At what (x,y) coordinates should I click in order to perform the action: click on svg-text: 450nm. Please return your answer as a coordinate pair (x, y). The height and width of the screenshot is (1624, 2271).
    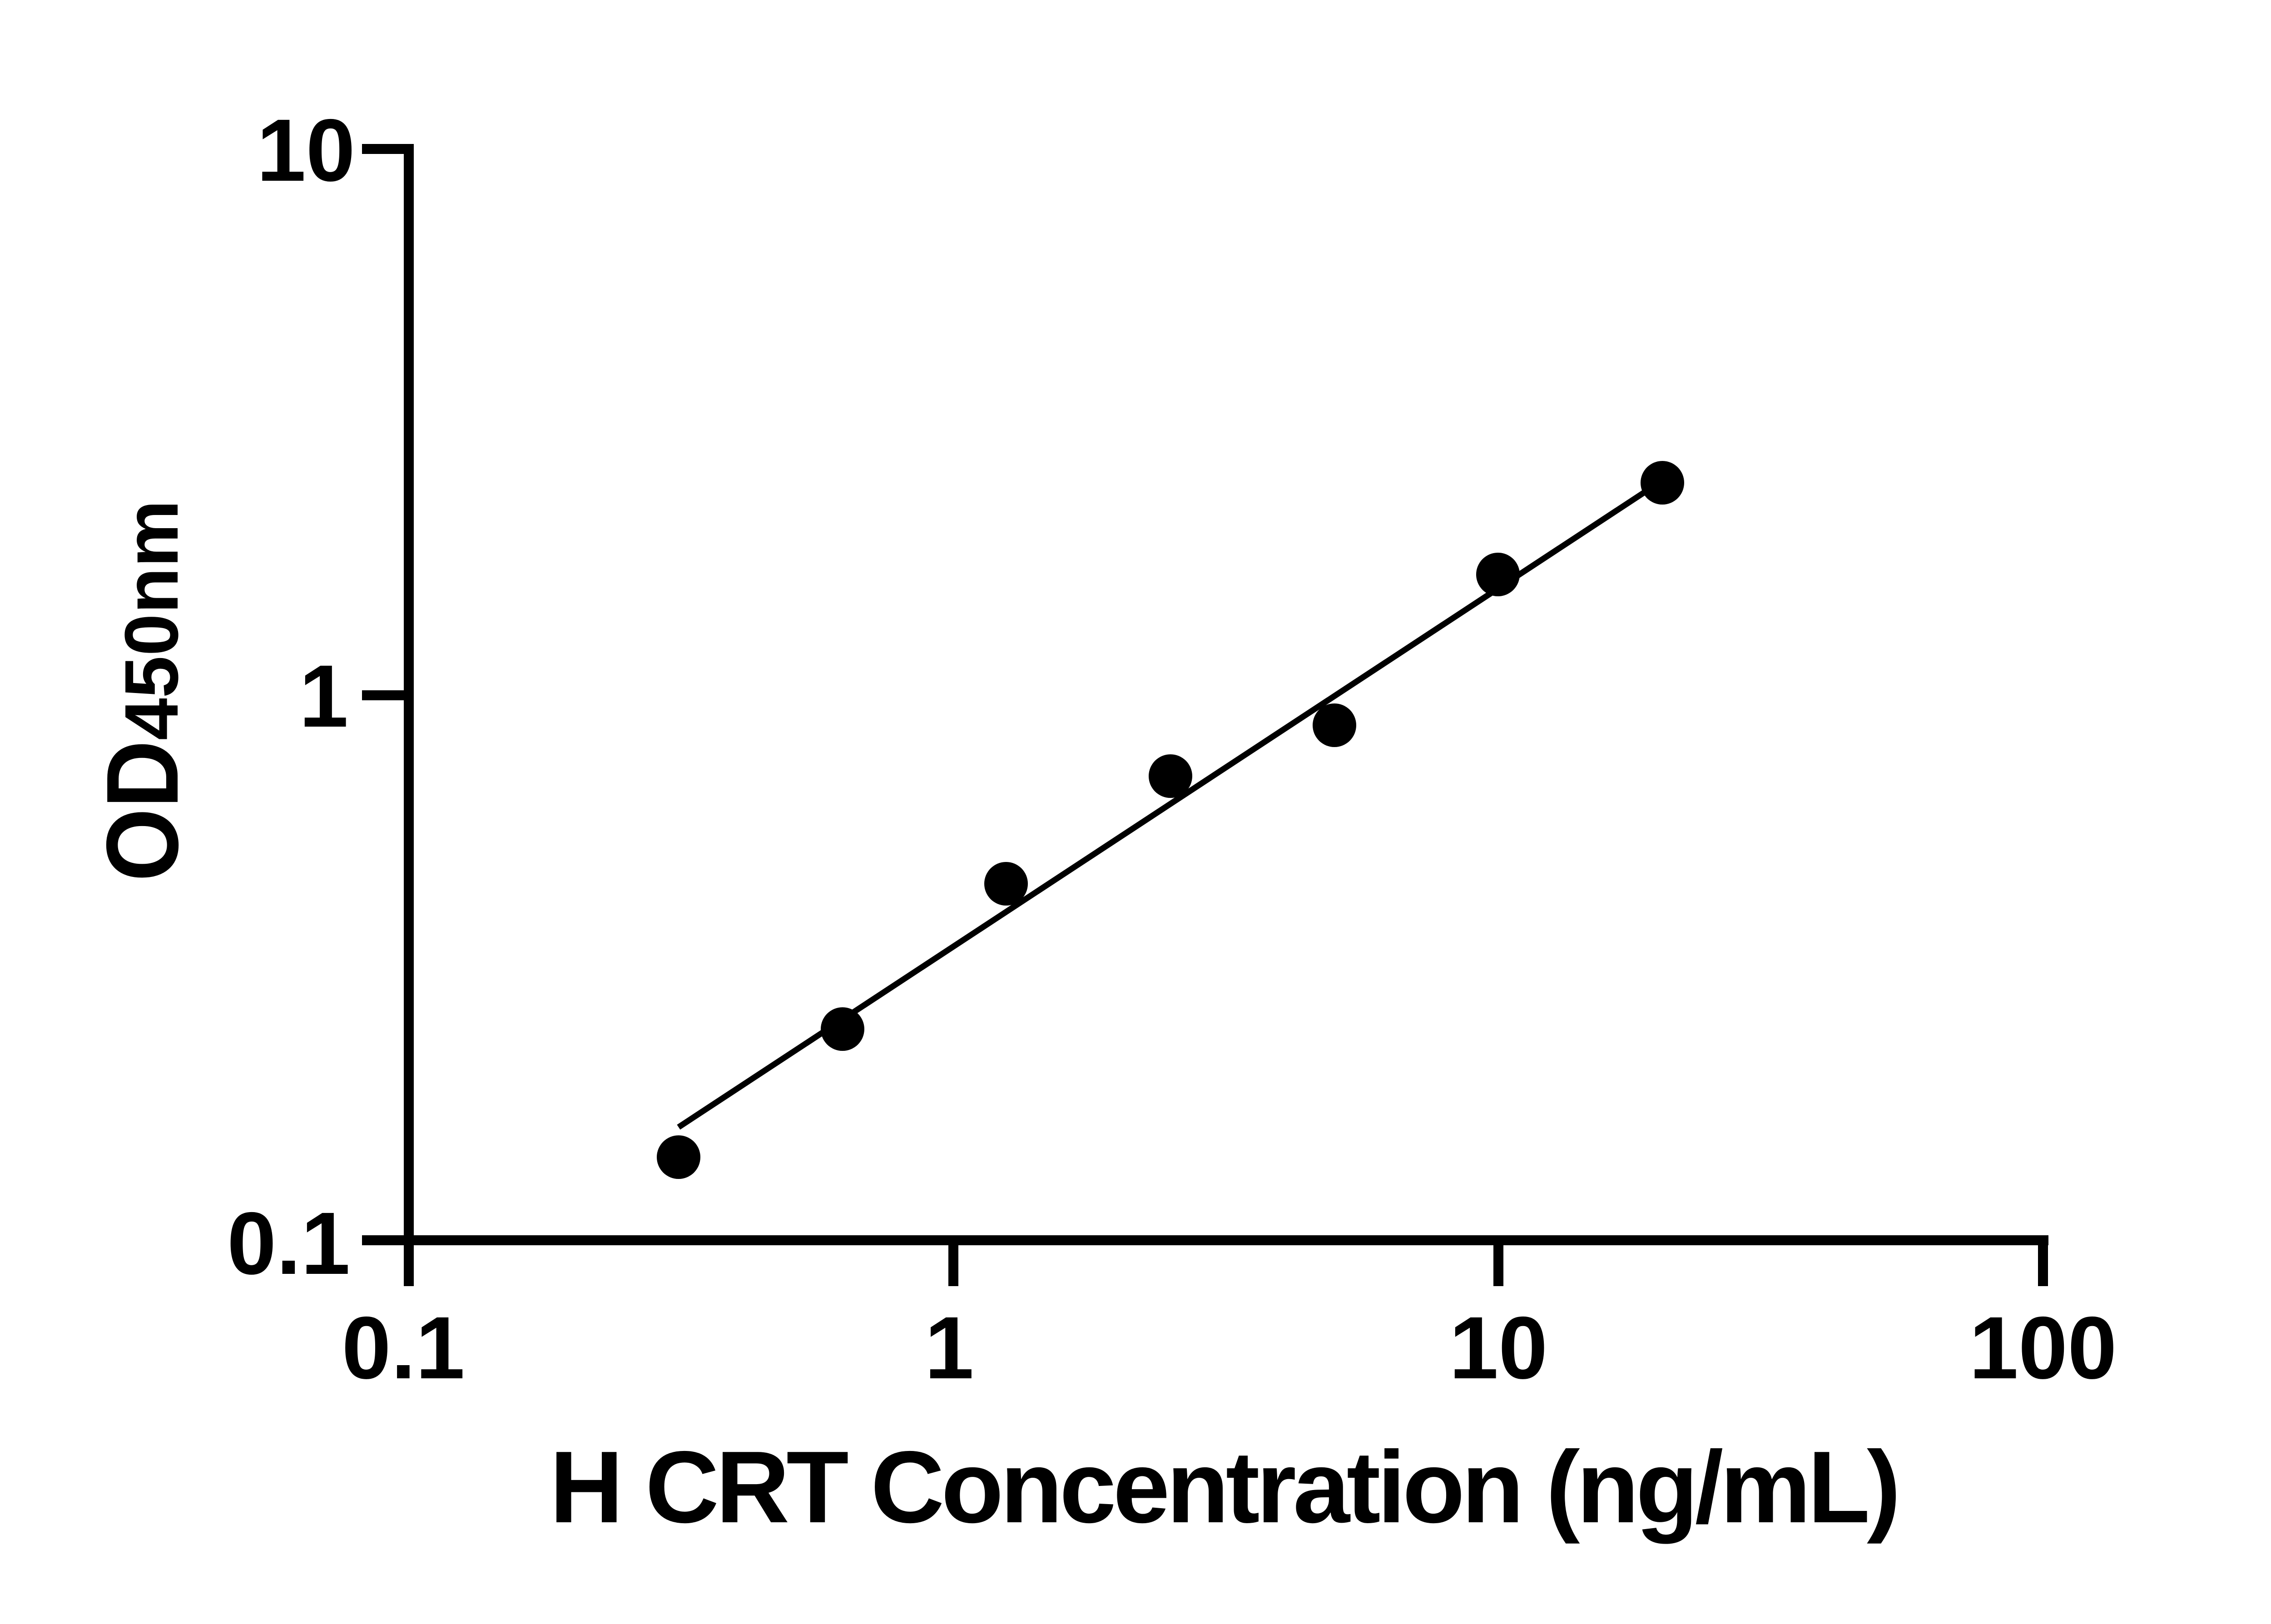
    Looking at the image, I should click on (151, 620).